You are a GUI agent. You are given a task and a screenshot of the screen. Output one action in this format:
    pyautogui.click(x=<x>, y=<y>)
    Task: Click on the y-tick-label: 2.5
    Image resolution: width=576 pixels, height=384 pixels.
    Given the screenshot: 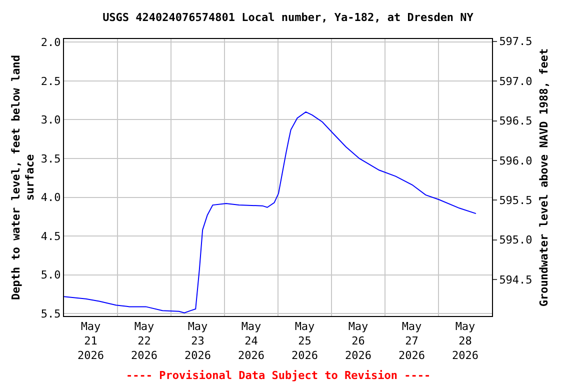 What is the action you would take?
    pyautogui.click(x=50, y=81)
    